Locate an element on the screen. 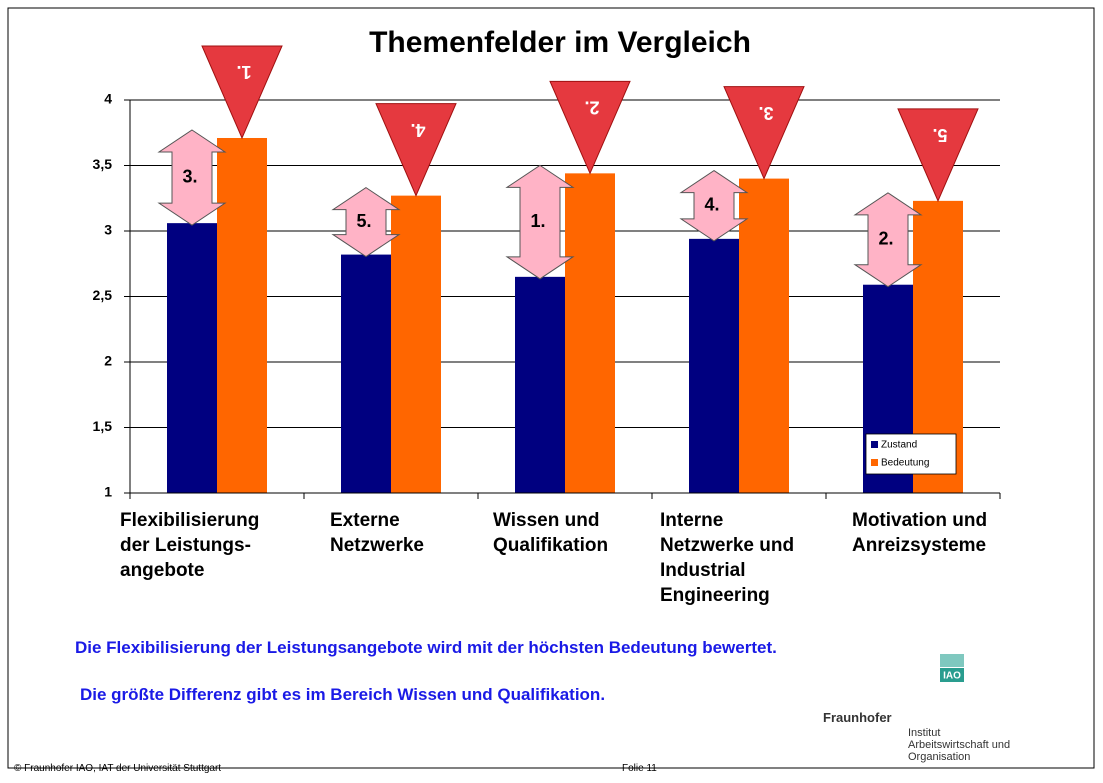  x-tick-label: Wissen und Qualifikation is located at coordinates (551, 533).